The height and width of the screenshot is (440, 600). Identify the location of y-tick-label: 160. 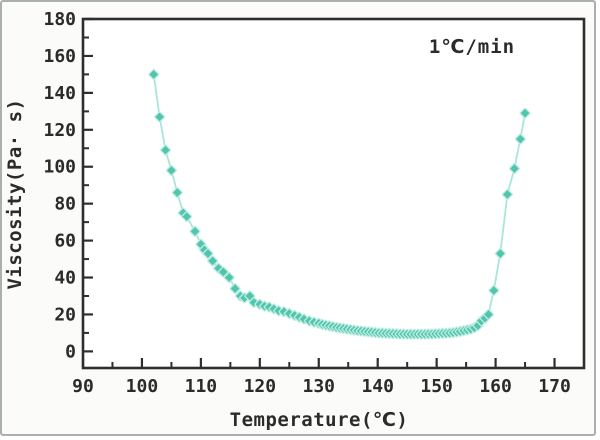
(59, 56).